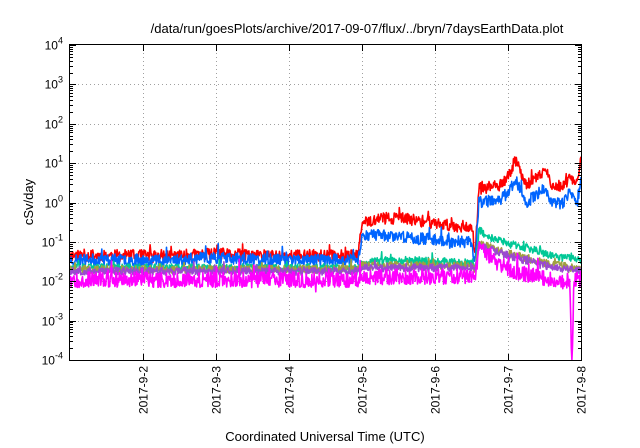 This screenshot has width=640, height=448. What do you see at coordinates (54, 44) in the screenshot?
I see `y-tick-label: 10⁴` at bounding box center [54, 44].